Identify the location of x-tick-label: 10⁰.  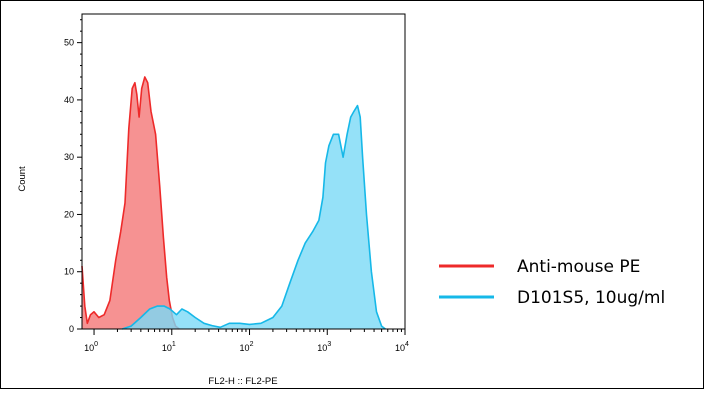
(91, 347).